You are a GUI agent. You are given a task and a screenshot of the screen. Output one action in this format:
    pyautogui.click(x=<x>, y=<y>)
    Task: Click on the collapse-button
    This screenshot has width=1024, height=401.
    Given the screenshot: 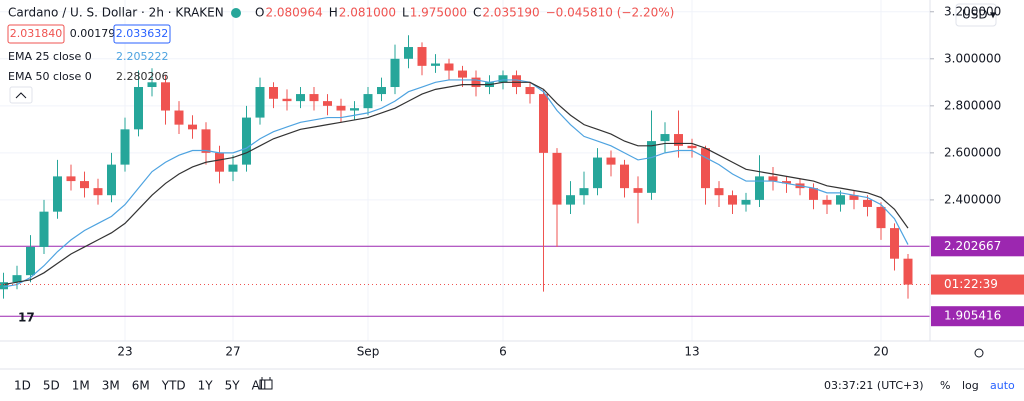 What is the action you would take?
    pyautogui.click(x=21, y=95)
    